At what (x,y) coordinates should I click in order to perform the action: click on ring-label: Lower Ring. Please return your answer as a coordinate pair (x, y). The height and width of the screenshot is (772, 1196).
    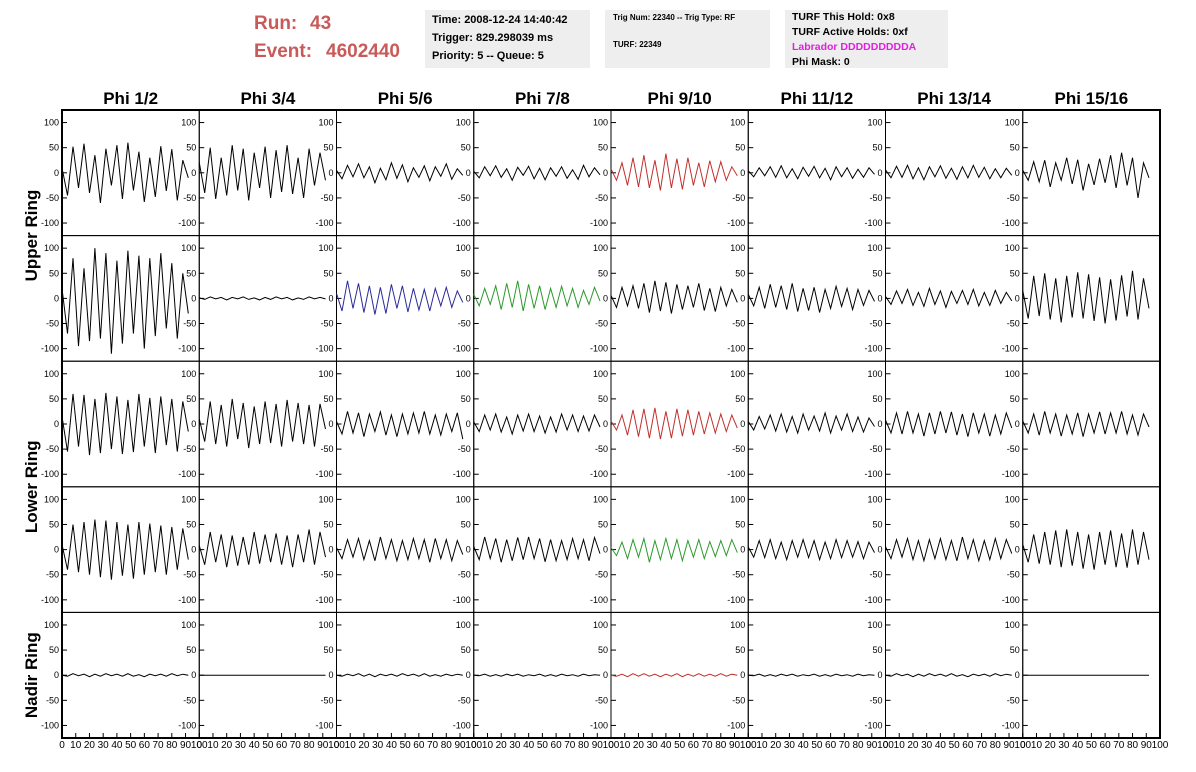
    Looking at the image, I should click on (31, 487).